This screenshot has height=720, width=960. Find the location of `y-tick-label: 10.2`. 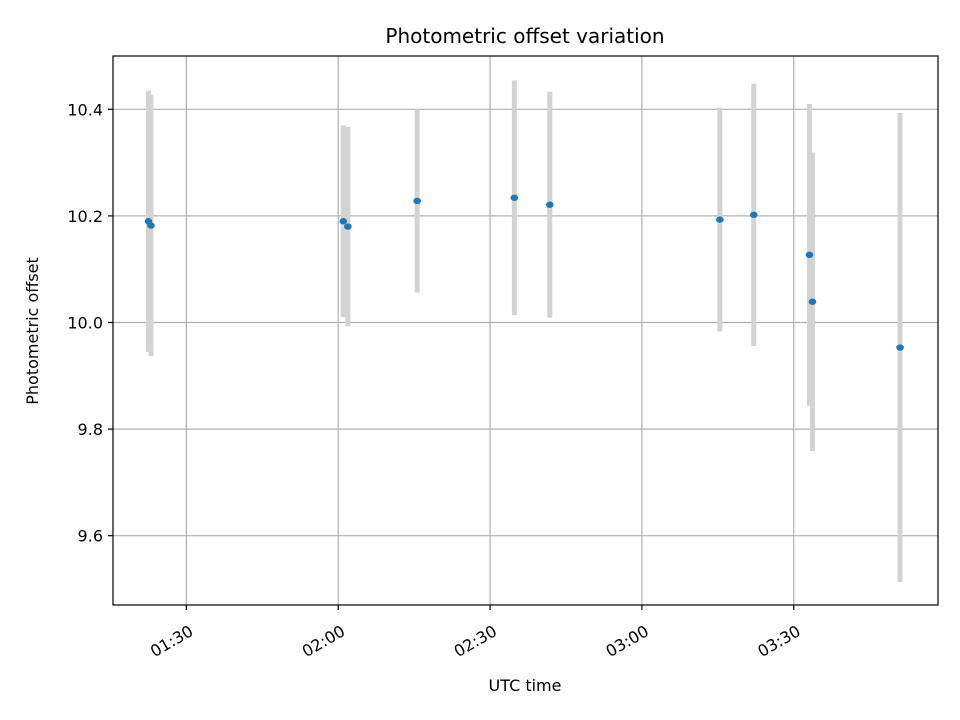

y-tick-label: 10.2 is located at coordinates (85, 216).